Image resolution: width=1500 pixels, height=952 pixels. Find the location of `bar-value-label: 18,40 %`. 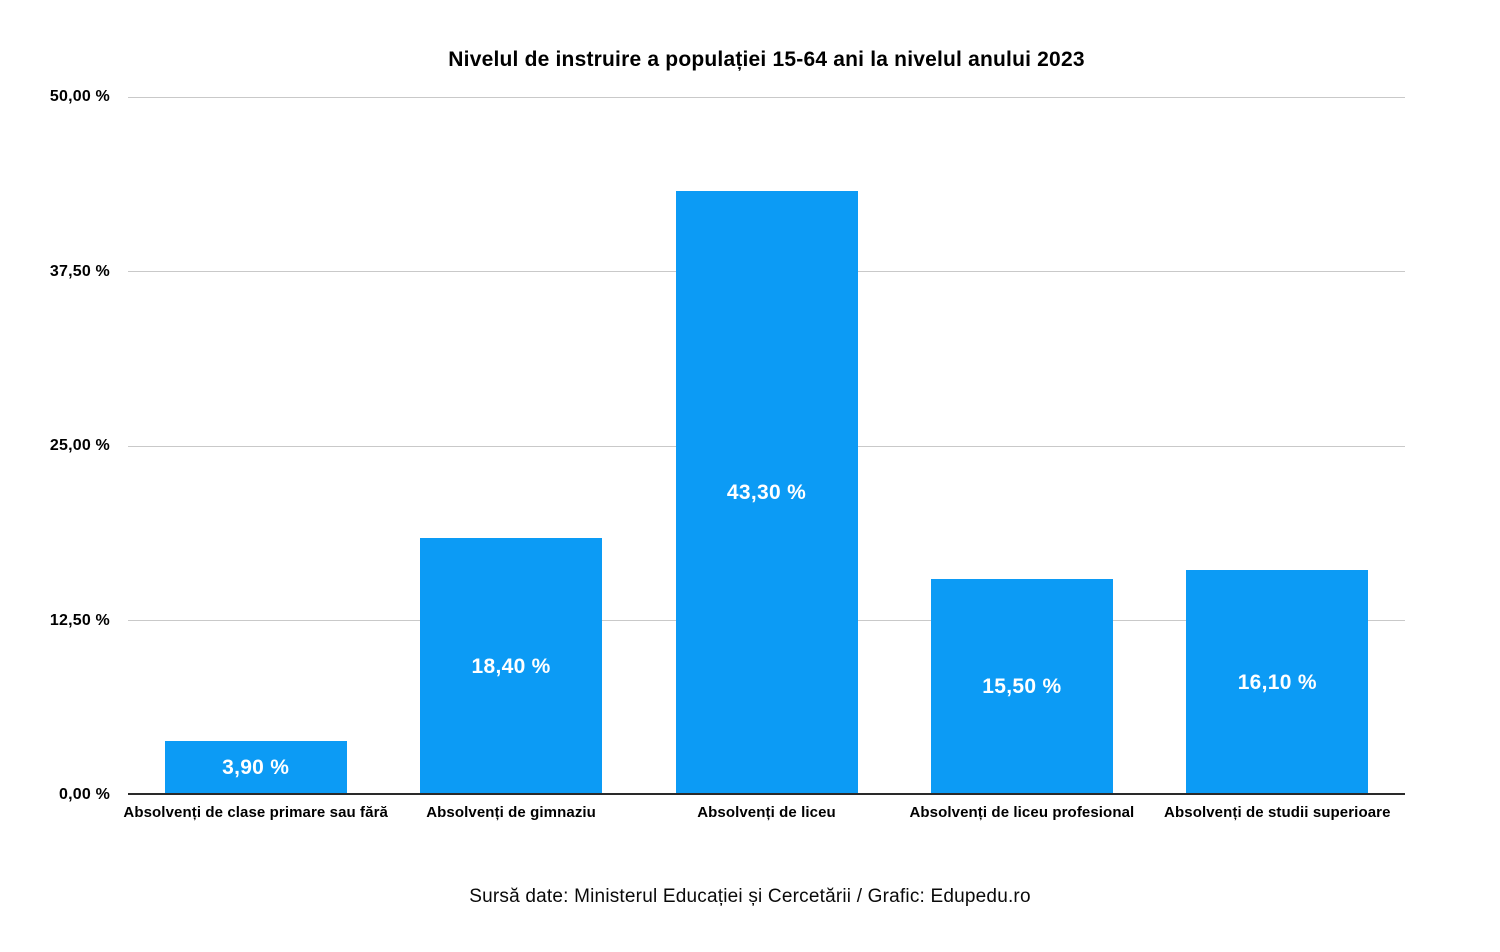

bar-value-label: 18,40 % is located at coordinates (511, 666).